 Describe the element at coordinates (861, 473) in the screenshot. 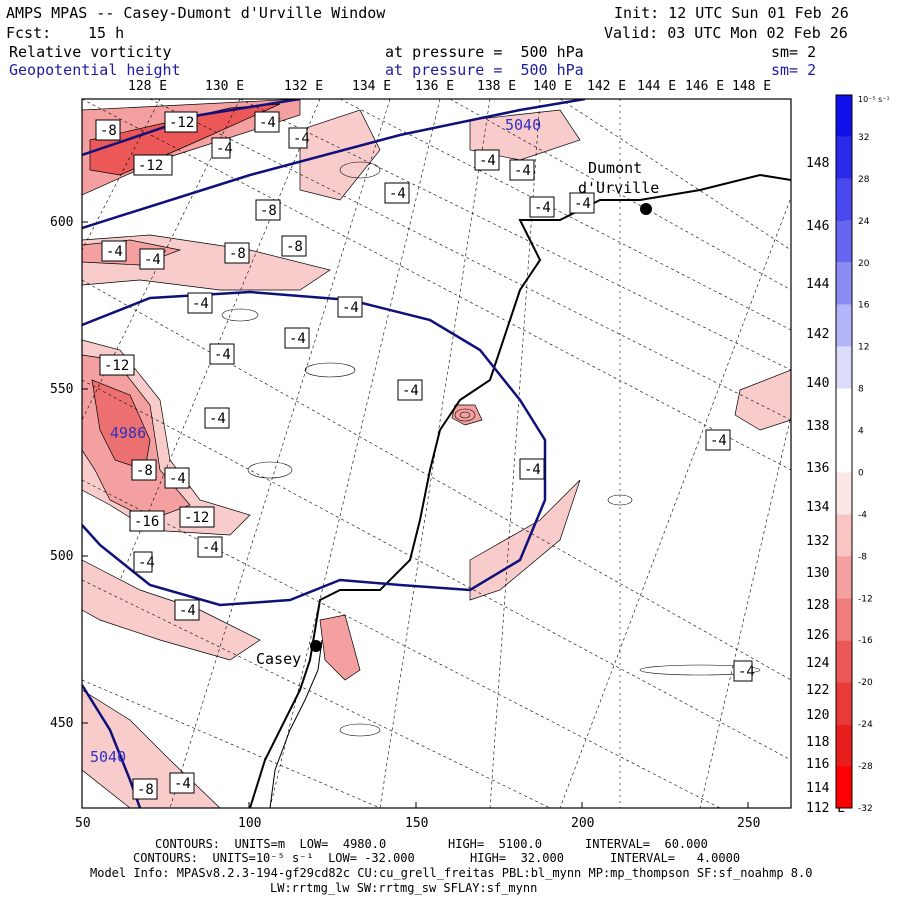

I see `colorbar-label: 0` at that location.